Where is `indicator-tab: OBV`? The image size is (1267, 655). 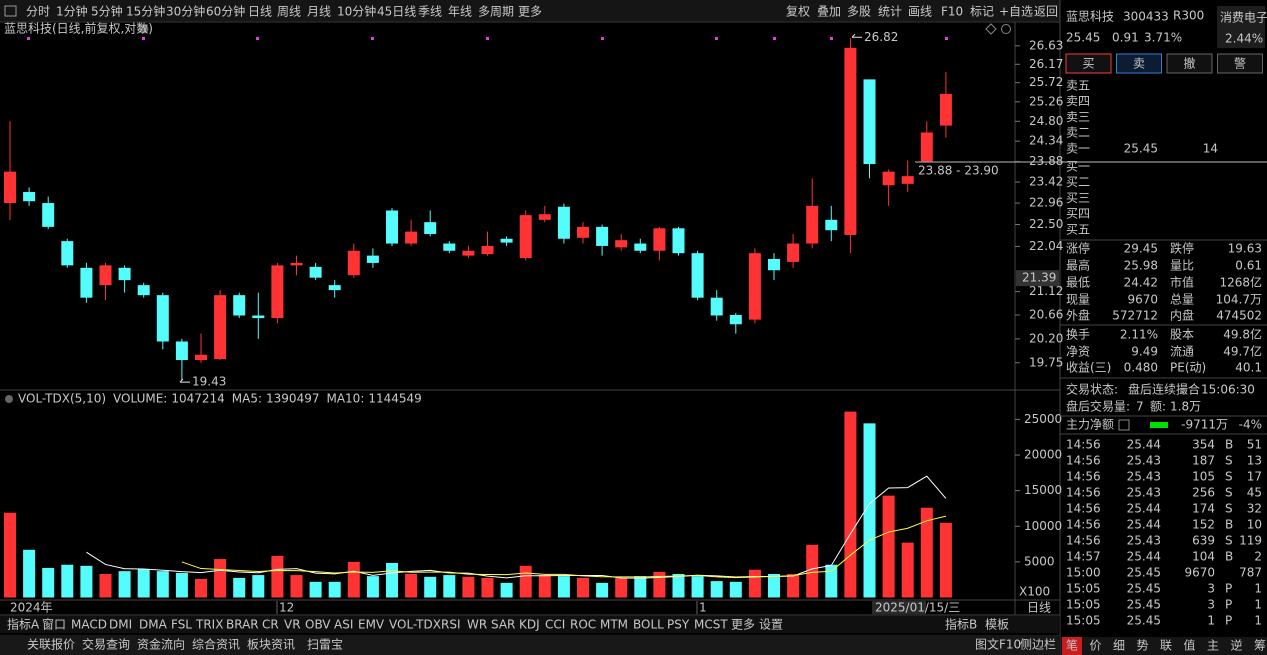
indicator-tab: OBV is located at coordinates (318, 625).